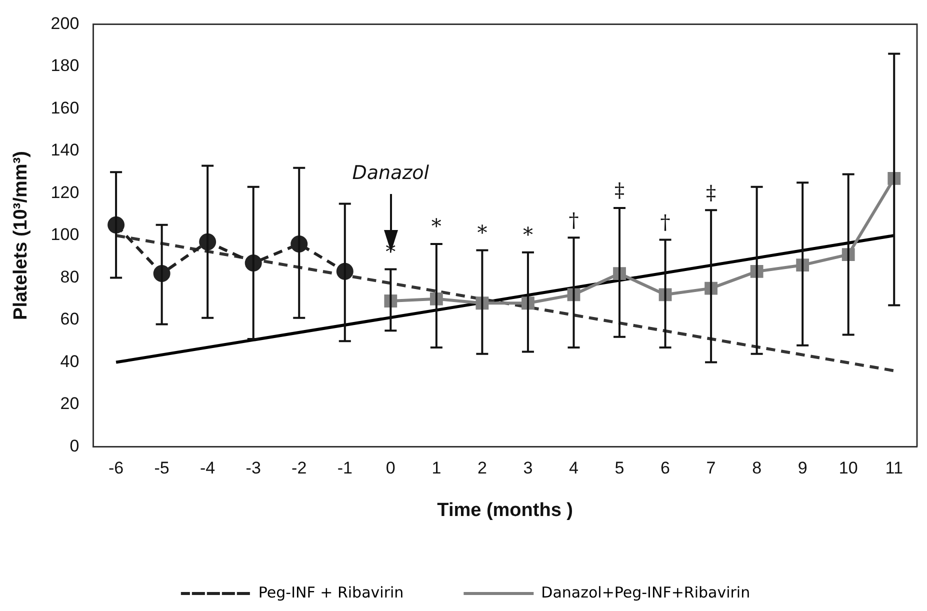  Describe the element at coordinates (65, 192) in the screenshot. I see `y-tick-label: 120` at that location.